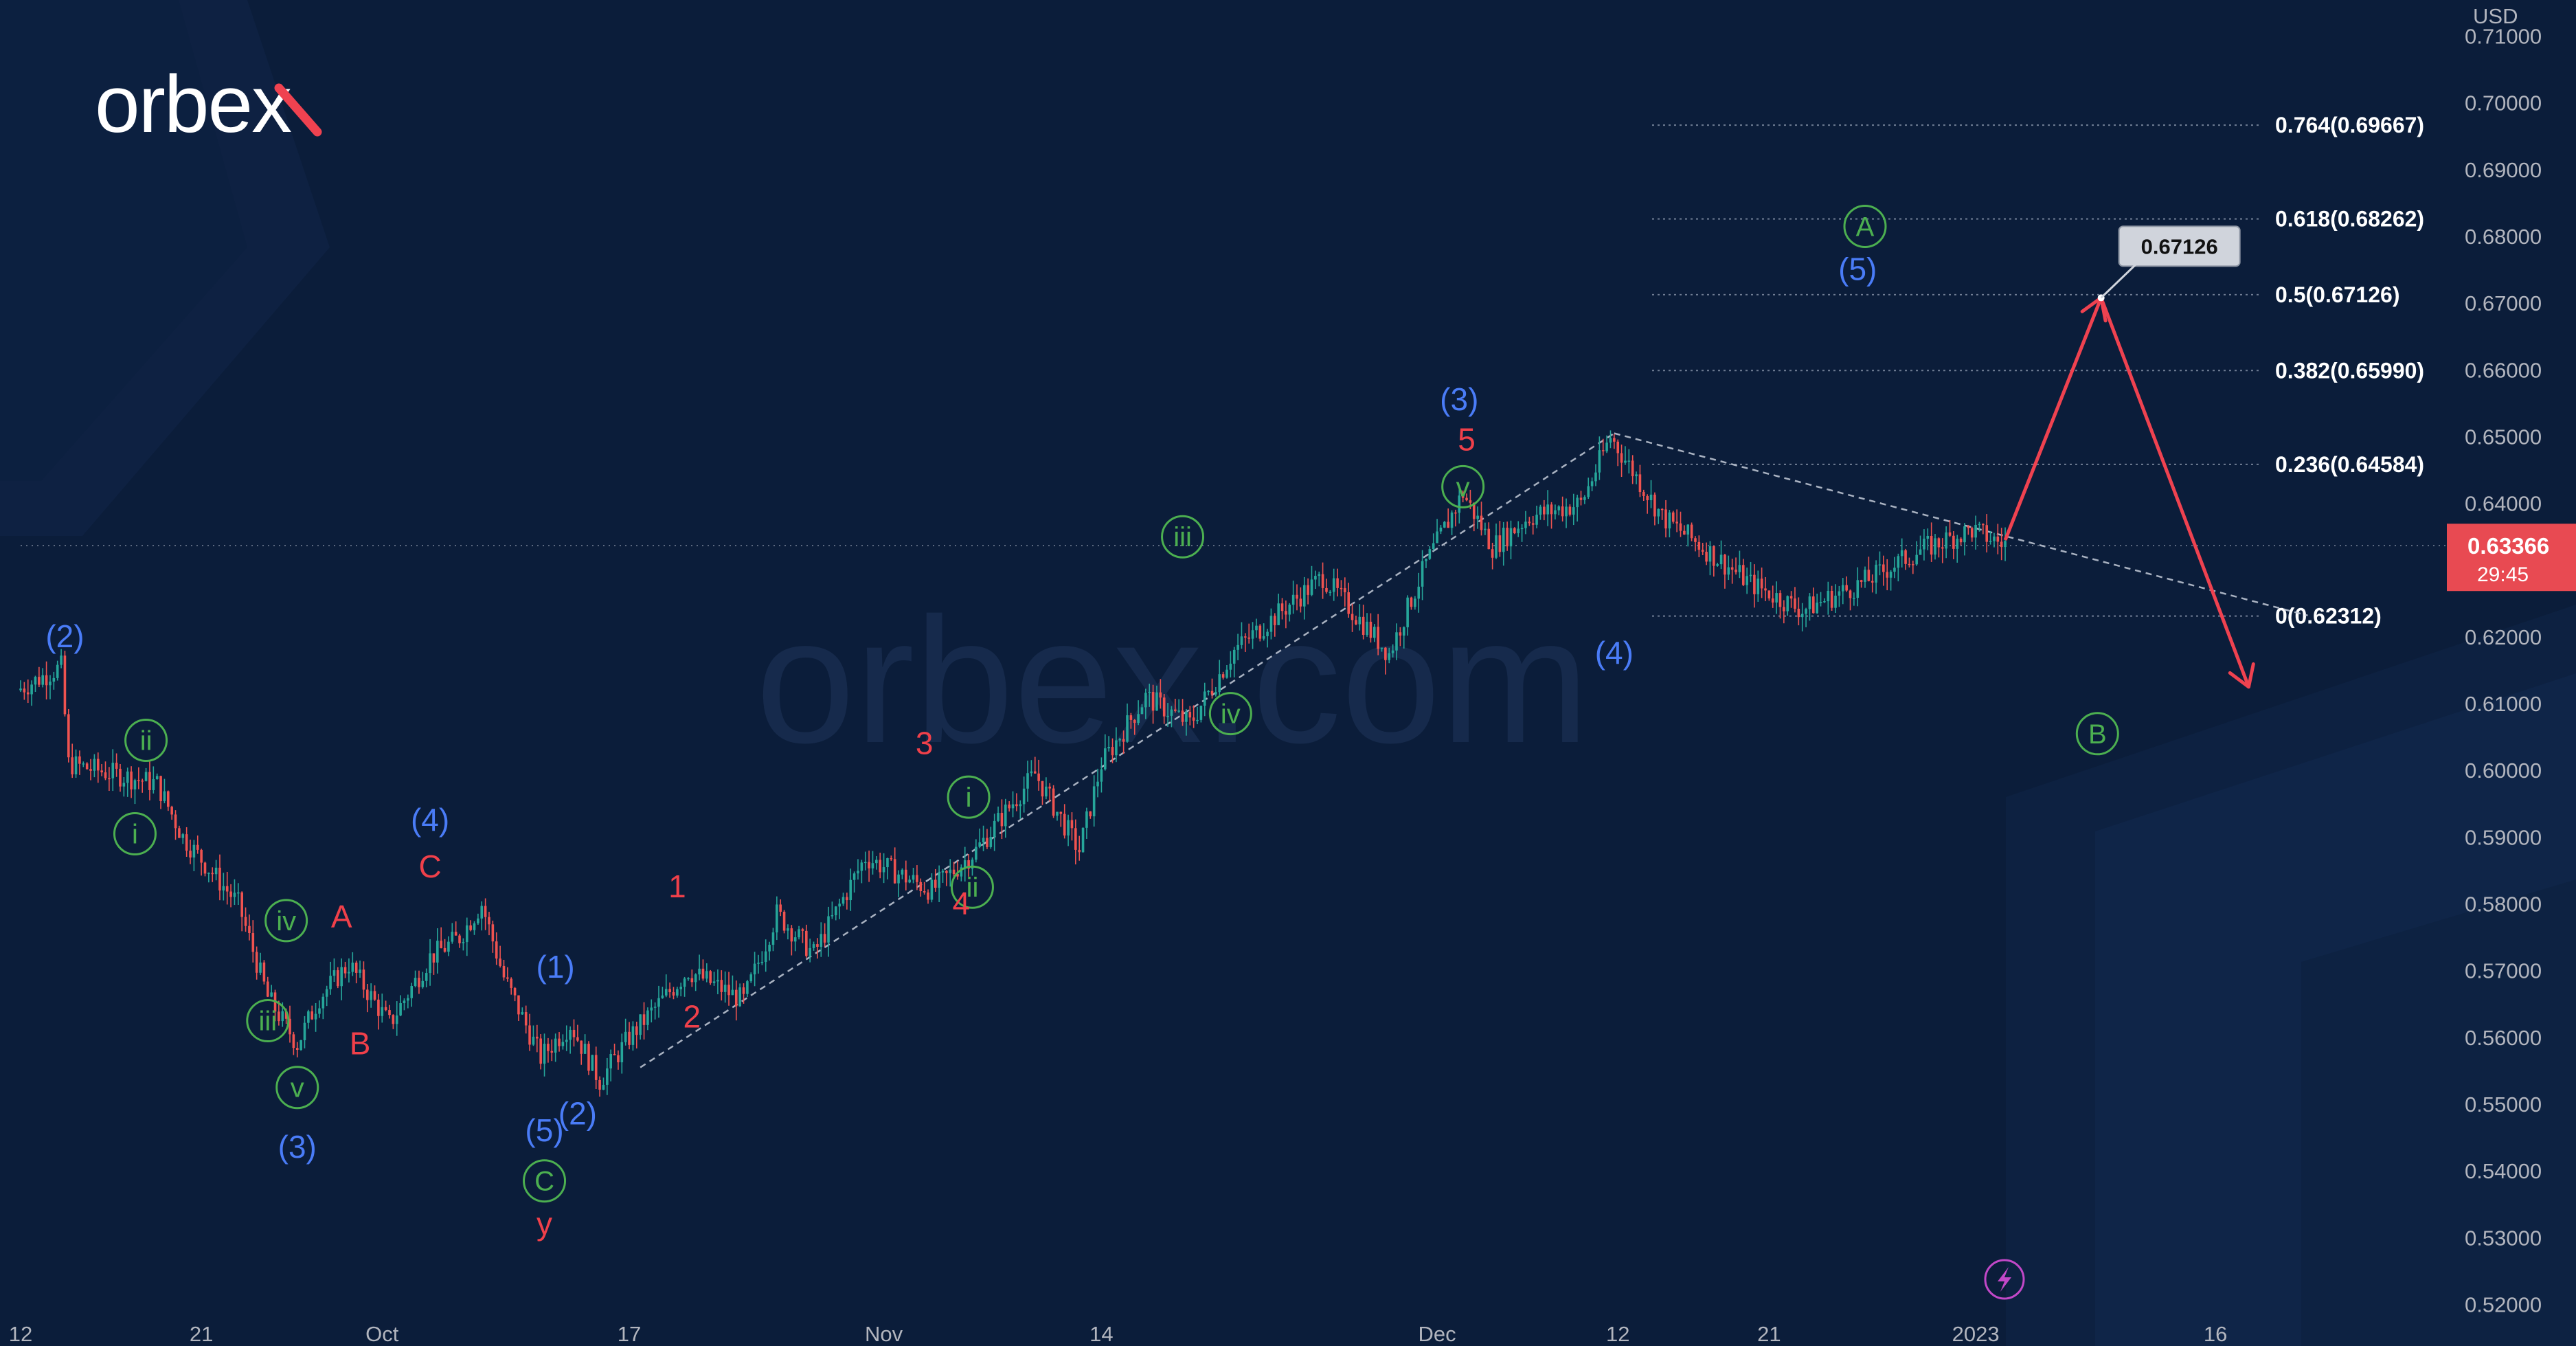  Describe the element at coordinates (298, 110) in the screenshot. I see `logo-x-accent` at that location.